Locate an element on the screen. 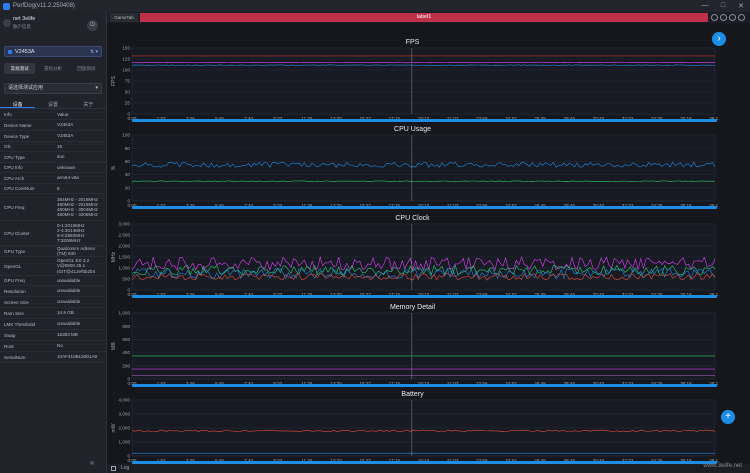  account-info-link: 账户信息 is located at coordinates (22, 26).